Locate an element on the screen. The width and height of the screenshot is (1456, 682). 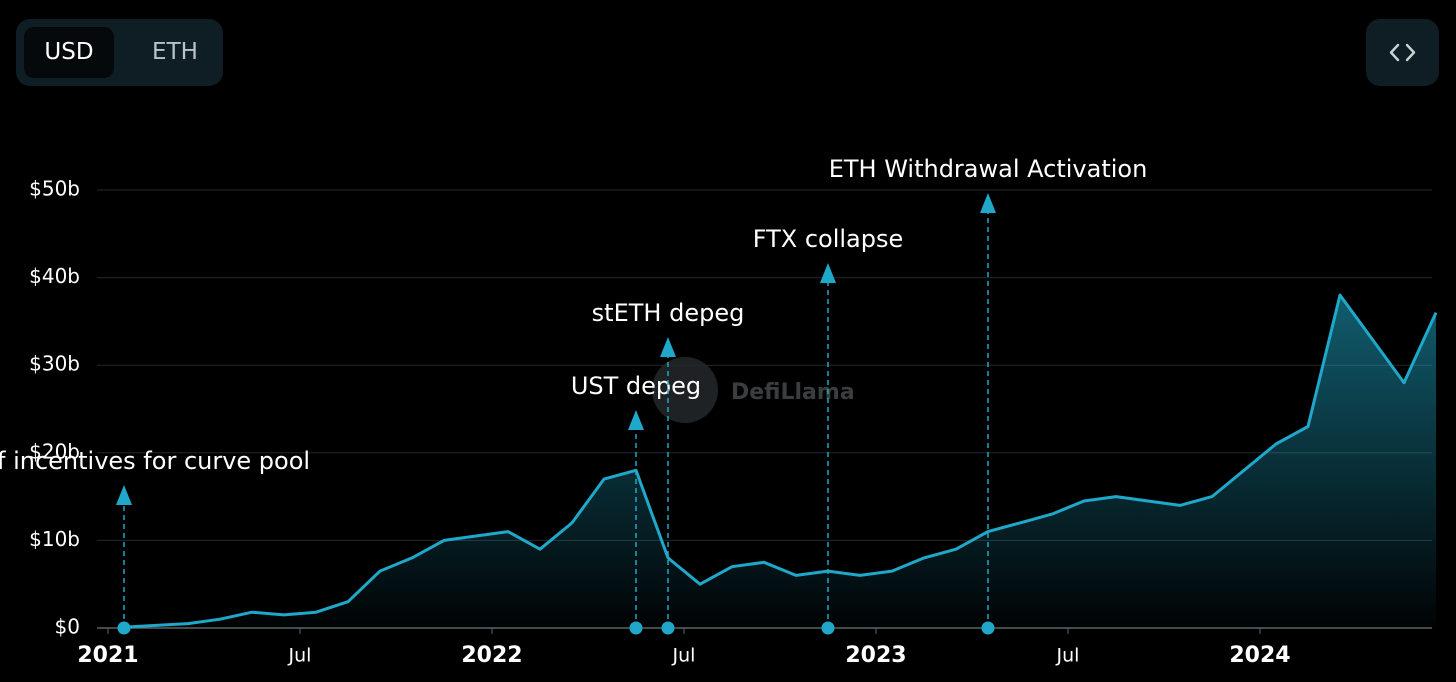
toggle-option: ETH is located at coordinates (175, 52).